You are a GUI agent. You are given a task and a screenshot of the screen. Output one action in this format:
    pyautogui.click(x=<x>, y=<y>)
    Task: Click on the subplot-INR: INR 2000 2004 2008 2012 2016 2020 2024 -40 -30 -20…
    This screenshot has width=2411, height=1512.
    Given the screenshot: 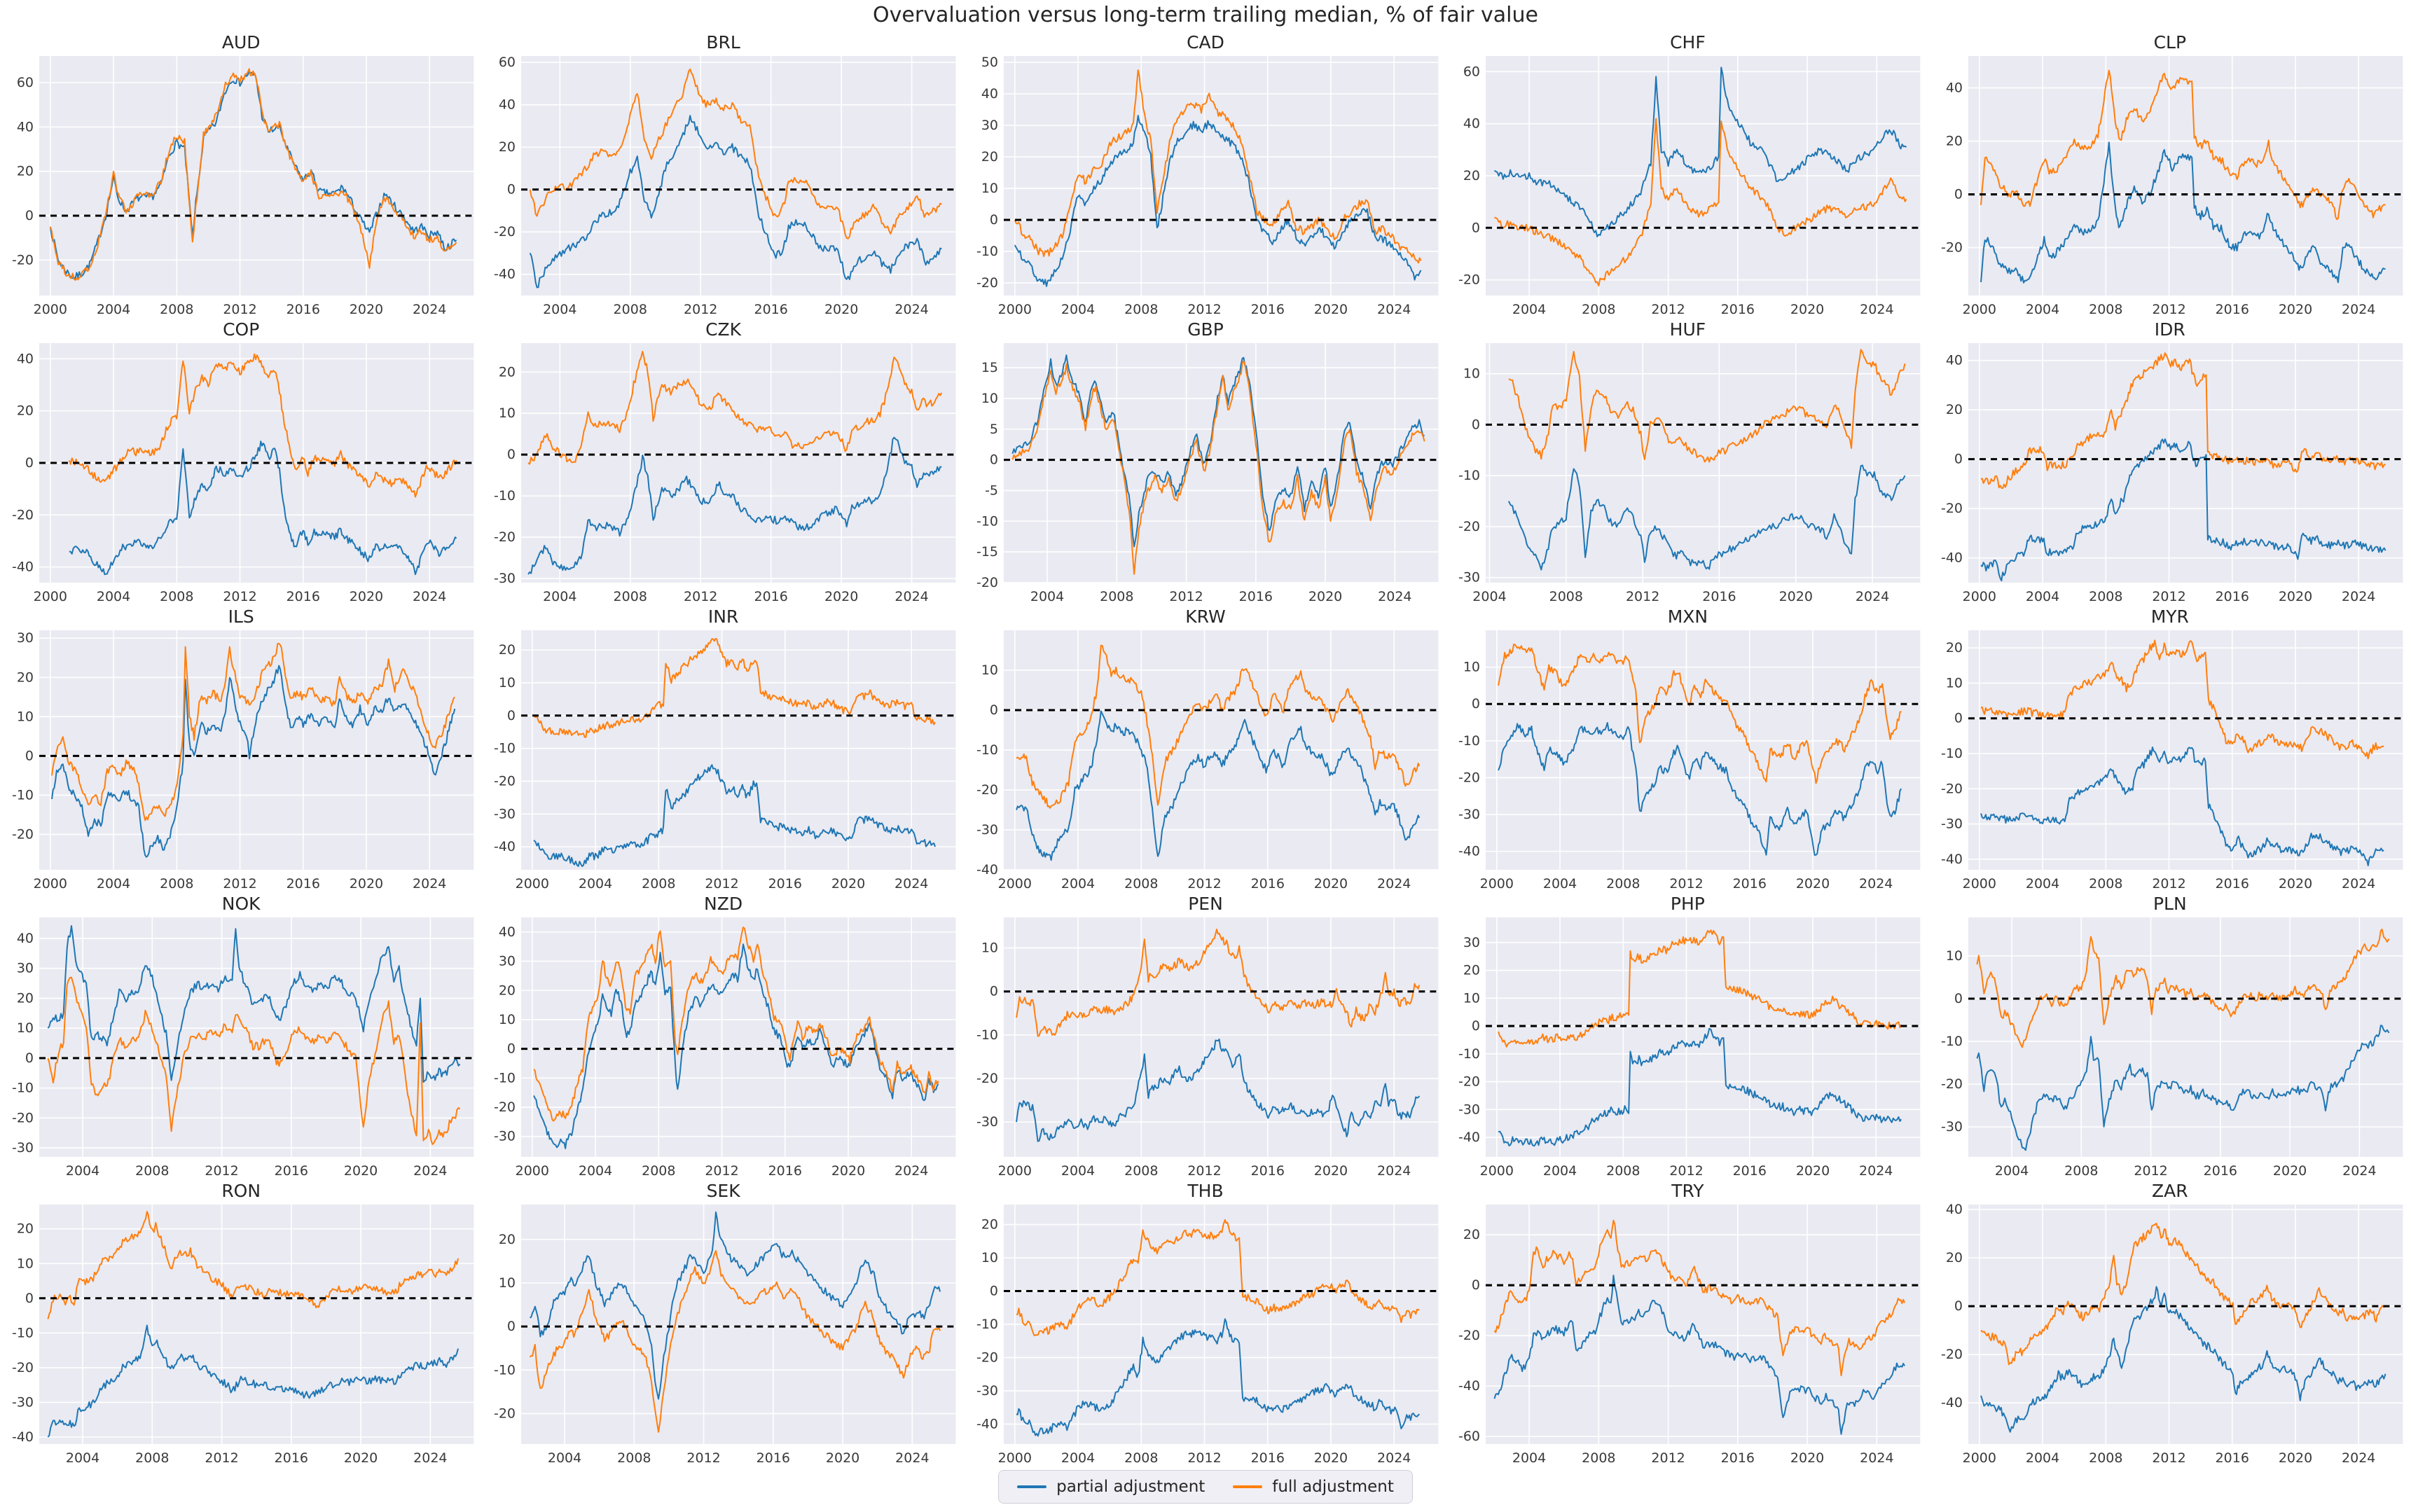 What is the action you would take?
    pyautogui.click(x=723, y=748)
    